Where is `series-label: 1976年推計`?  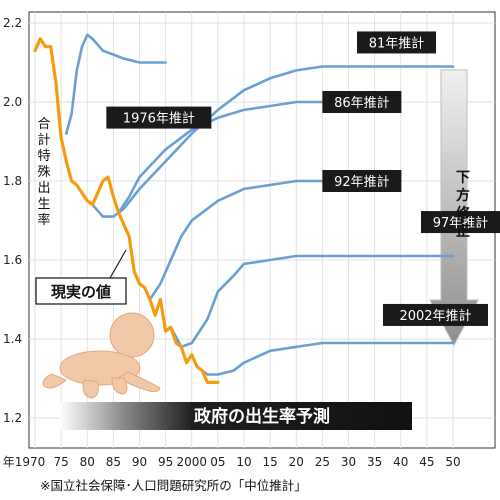
series-label: 1976年推計 is located at coordinates (159, 119).